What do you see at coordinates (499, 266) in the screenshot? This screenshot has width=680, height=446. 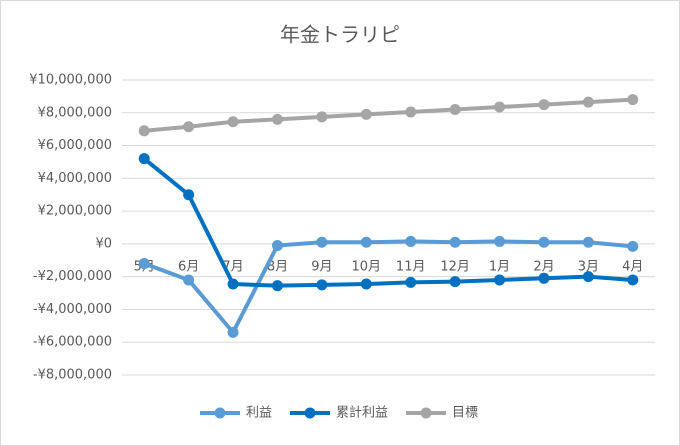 I see `x-tick-label: 1月` at bounding box center [499, 266].